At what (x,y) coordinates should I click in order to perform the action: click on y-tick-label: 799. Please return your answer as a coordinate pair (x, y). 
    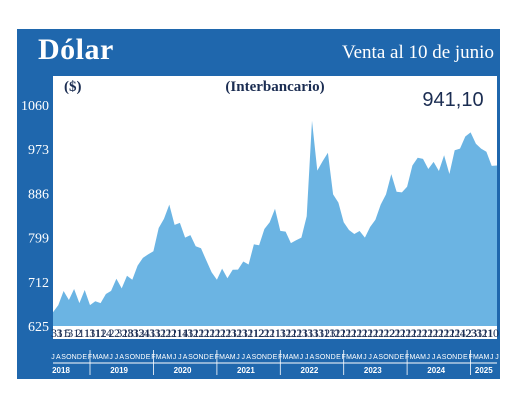
    Looking at the image, I should click on (38, 239).